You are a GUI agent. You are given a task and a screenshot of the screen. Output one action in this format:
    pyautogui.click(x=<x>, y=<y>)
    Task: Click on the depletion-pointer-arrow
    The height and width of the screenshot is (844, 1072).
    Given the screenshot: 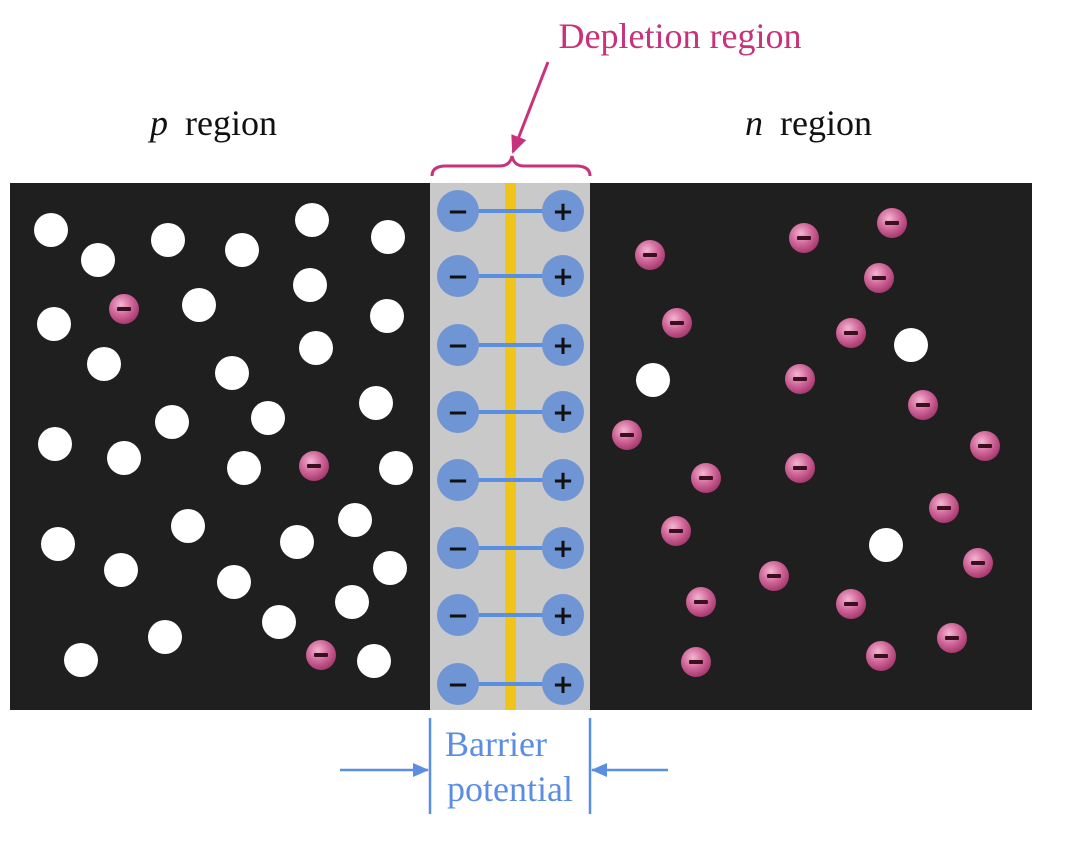 What is the action you would take?
    pyautogui.click(x=530, y=107)
    